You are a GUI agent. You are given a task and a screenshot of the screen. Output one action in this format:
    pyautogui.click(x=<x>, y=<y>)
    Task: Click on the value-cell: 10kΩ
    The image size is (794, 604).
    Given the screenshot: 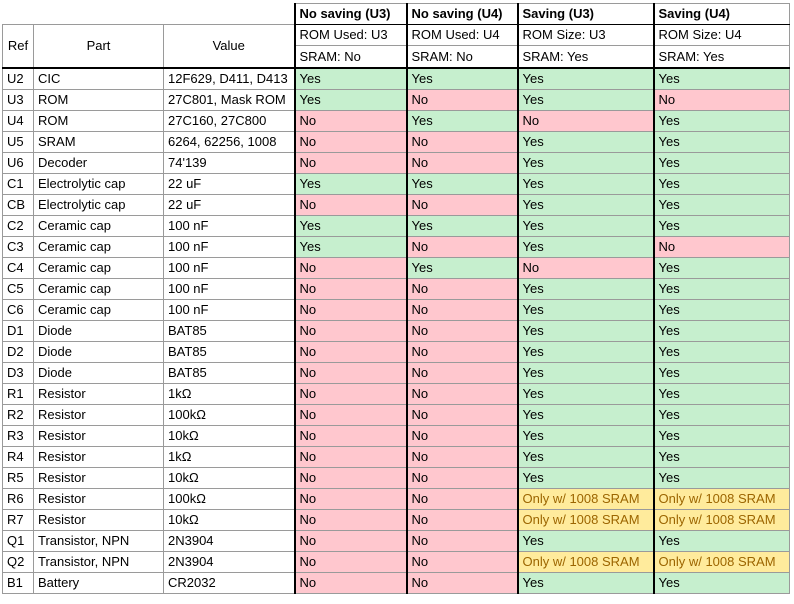 What is the action you would take?
    pyautogui.click(x=229, y=436)
    